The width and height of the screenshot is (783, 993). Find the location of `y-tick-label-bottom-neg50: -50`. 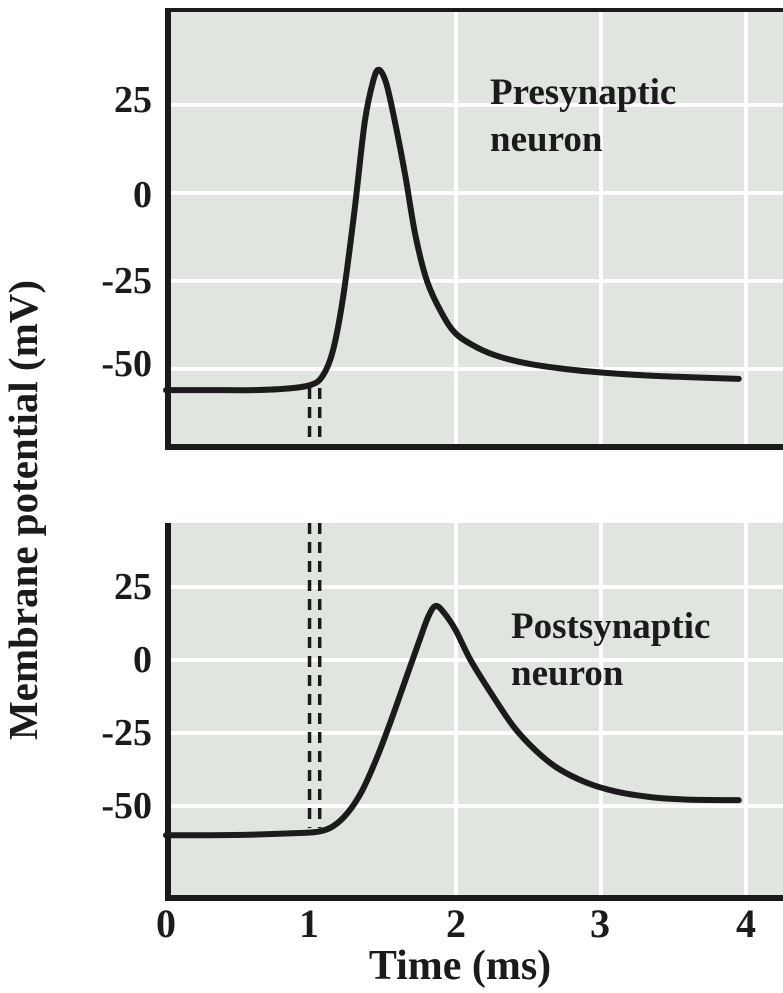

y-tick-label-bottom-neg50: -50 is located at coordinates (126, 806).